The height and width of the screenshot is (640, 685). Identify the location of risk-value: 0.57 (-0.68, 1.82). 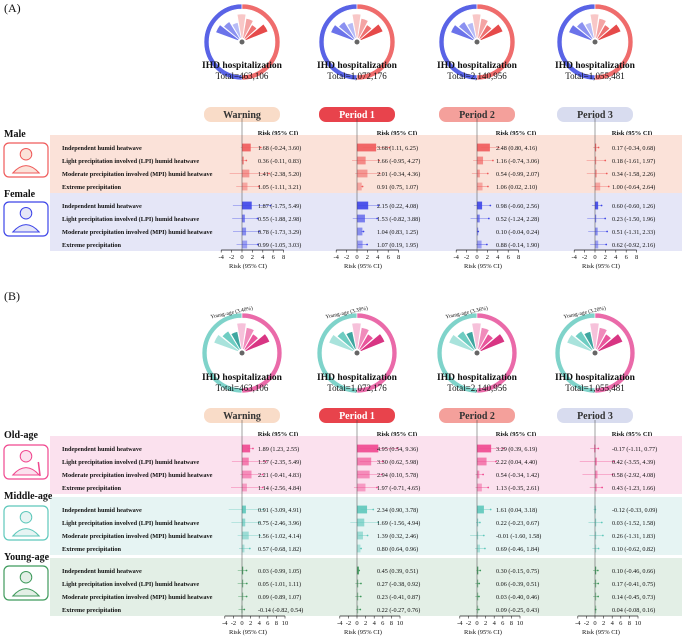
(279, 549).